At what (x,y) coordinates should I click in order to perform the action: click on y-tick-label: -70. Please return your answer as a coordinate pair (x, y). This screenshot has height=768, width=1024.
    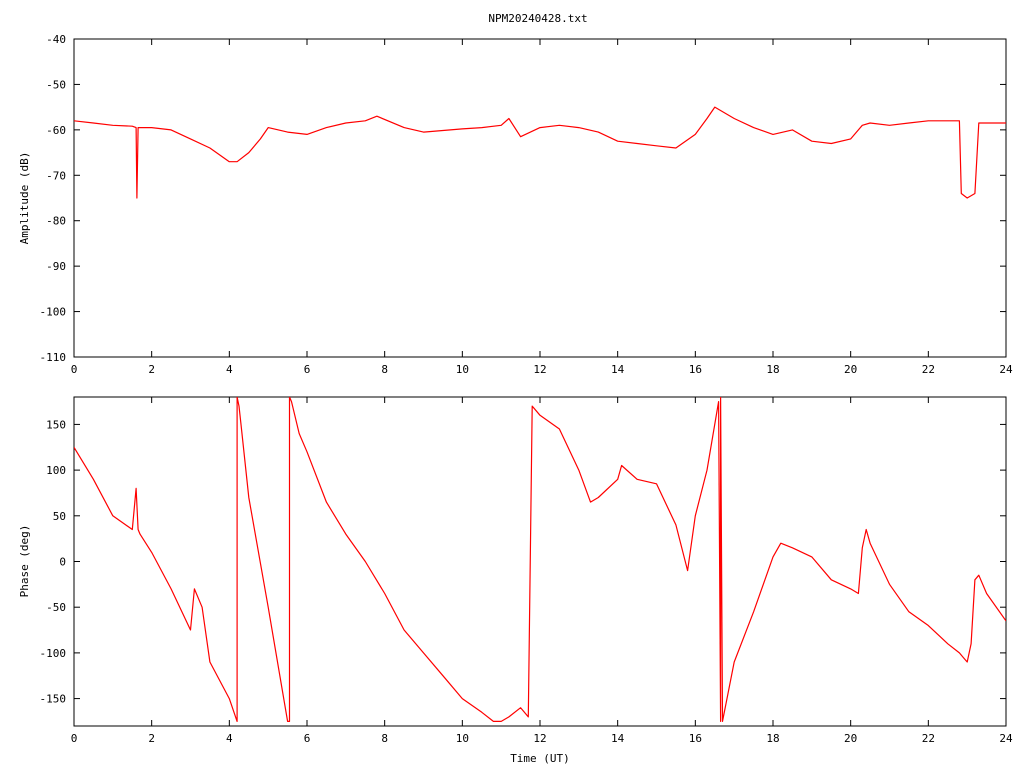
    Looking at the image, I should click on (56, 175).